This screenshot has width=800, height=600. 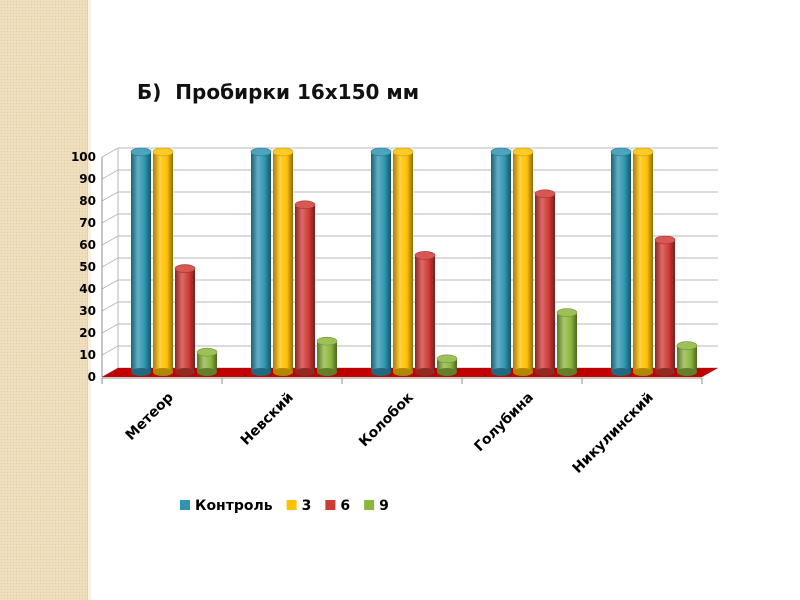 I want to click on legend-label: Контроль, so click(x=234, y=506).